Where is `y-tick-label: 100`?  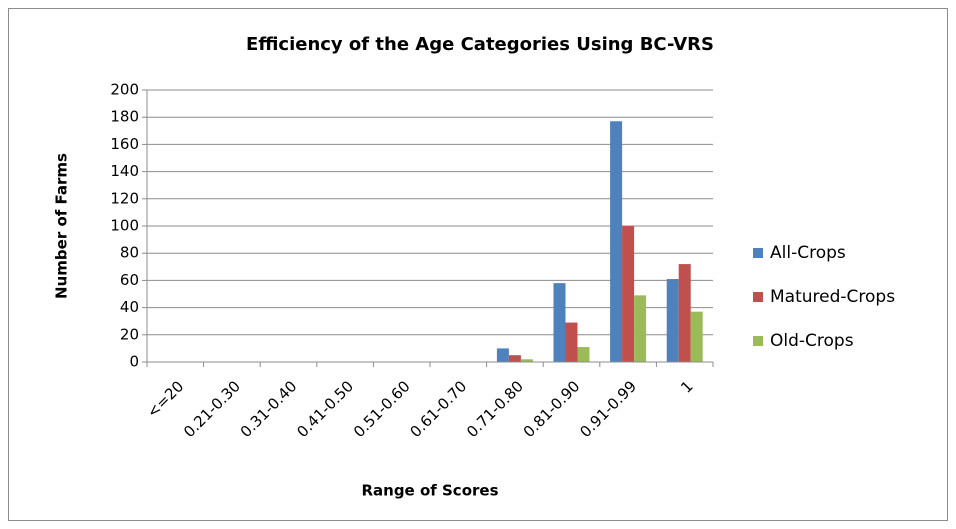 y-tick-label: 100 is located at coordinates (124, 226).